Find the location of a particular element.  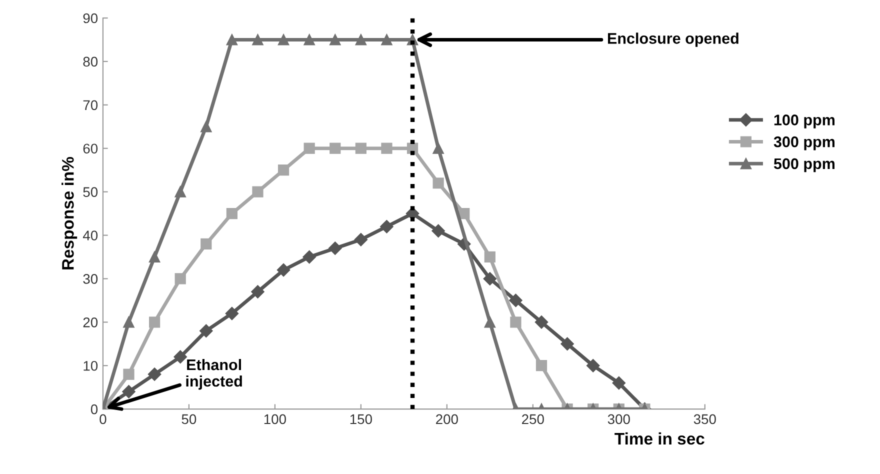

legend-label: 100 ppm is located at coordinates (804, 121).